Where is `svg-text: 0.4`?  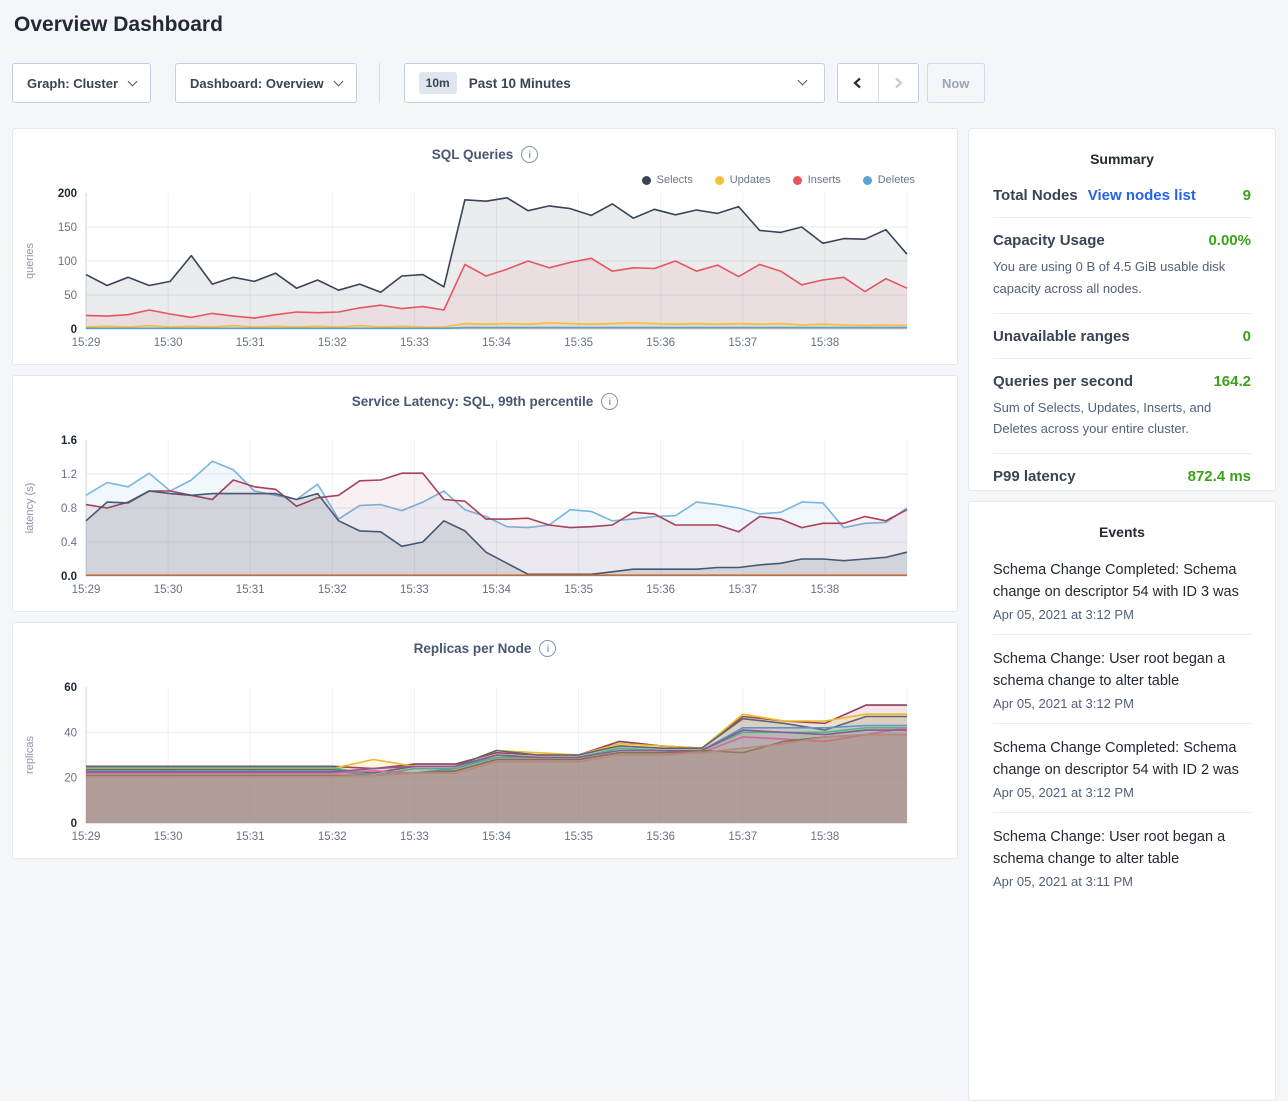
svg-text: 0.4 is located at coordinates (69, 543).